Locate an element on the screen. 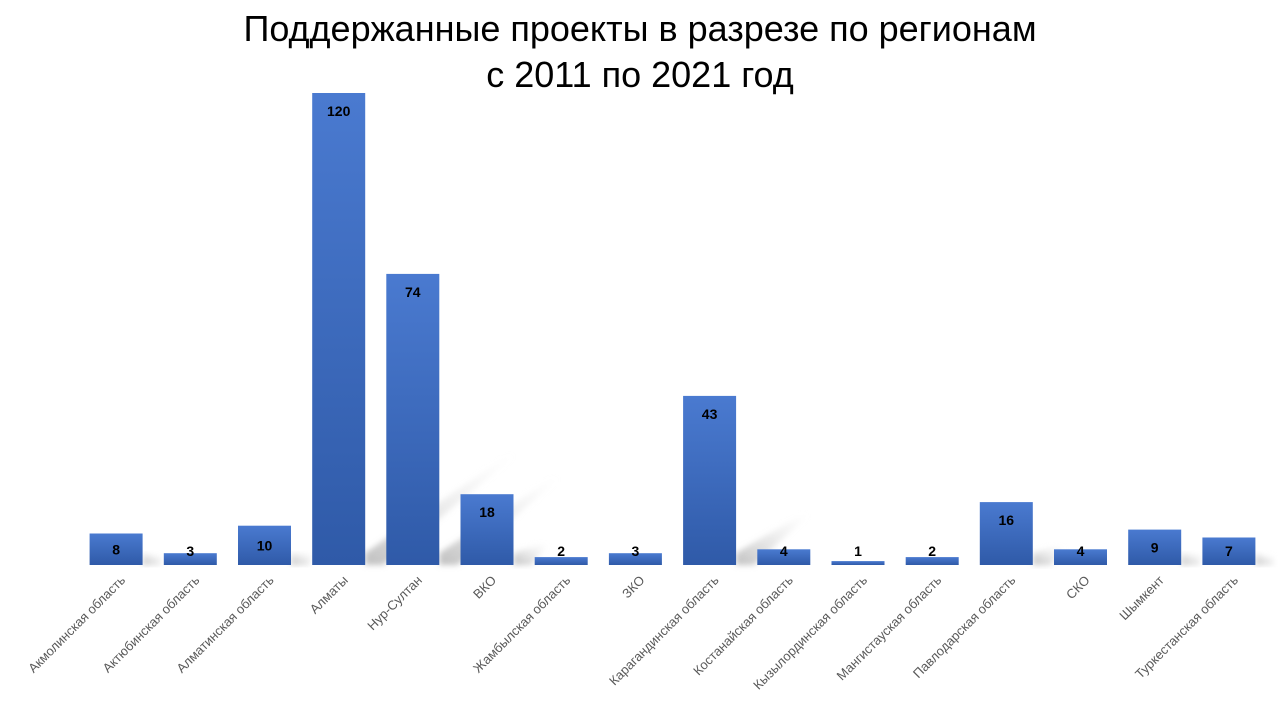 Image resolution: width=1280 pixels, height=720 pixels. value-label: 120 is located at coordinates (339, 111).